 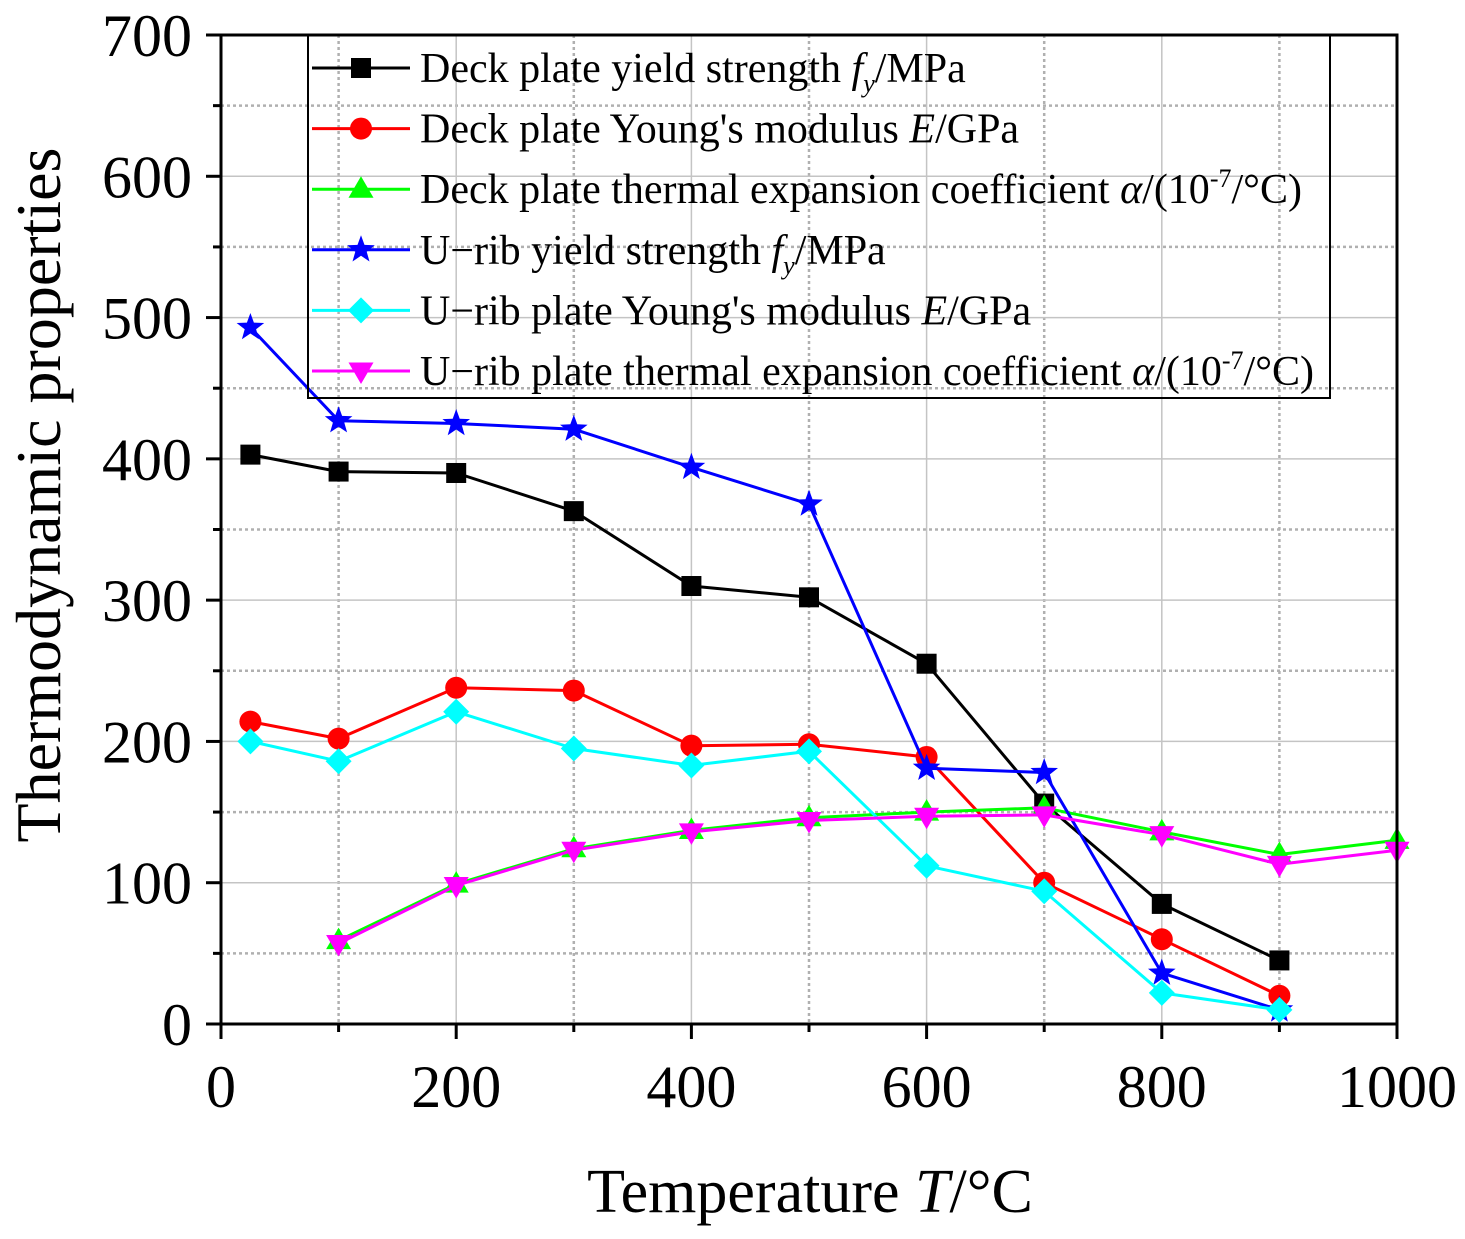 What do you see at coordinates (990, 1192) in the screenshot?
I see `label-part: /°C` at bounding box center [990, 1192].